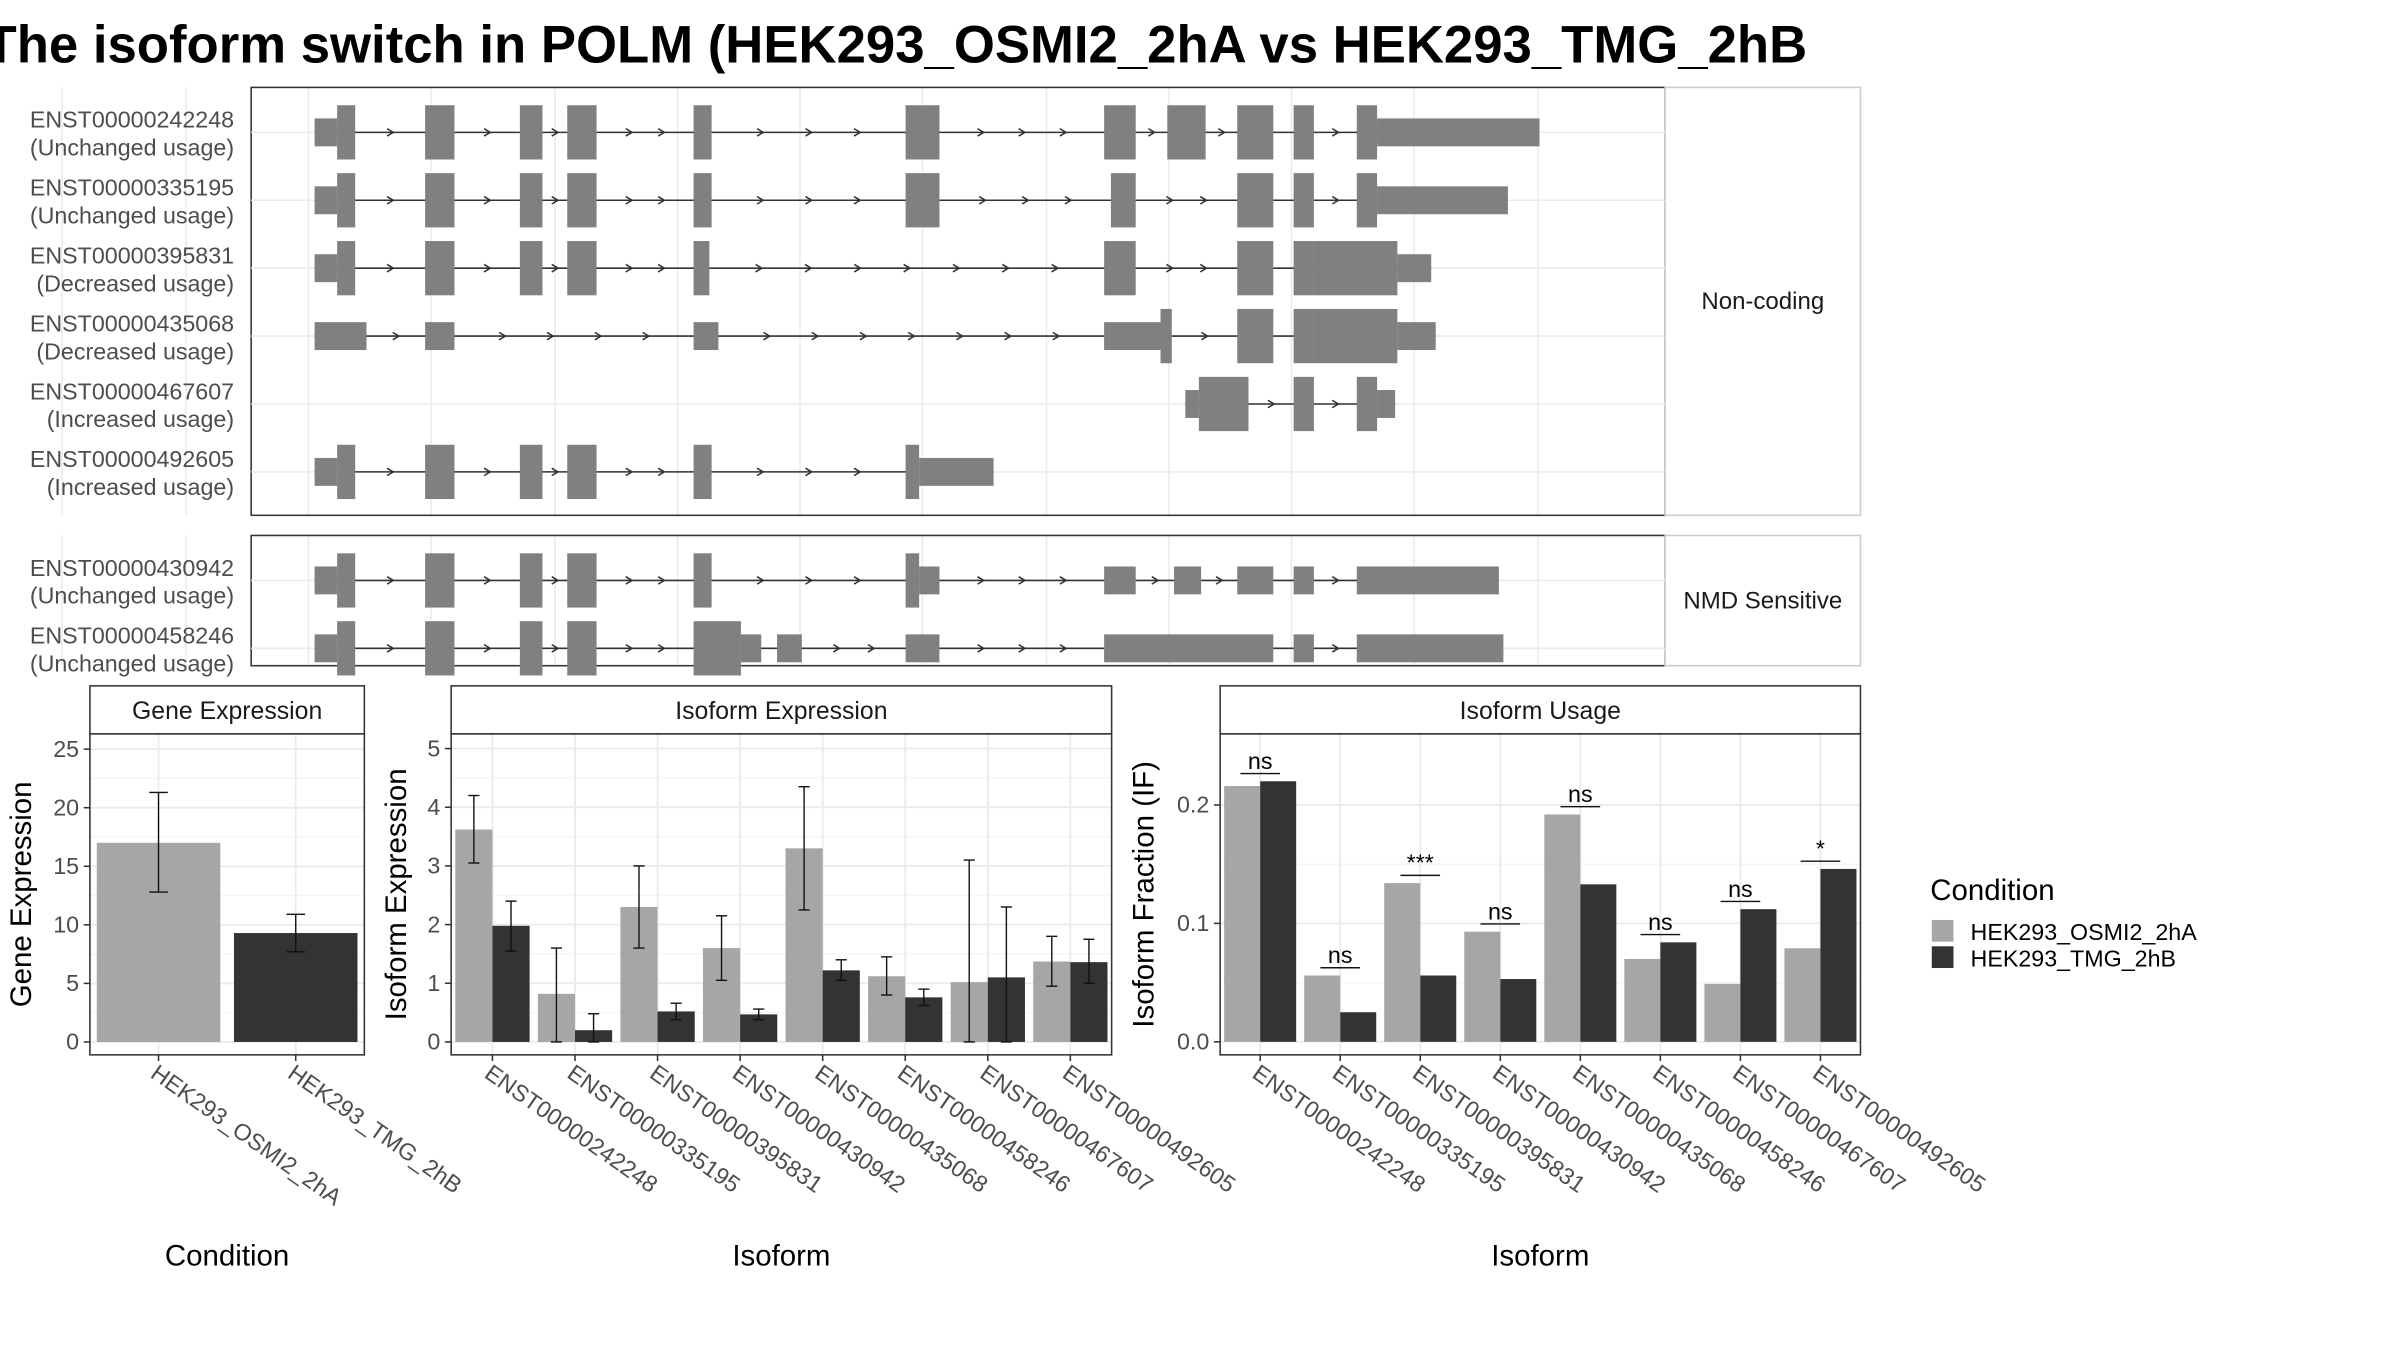  Describe the element at coordinates (140, 487) in the screenshot. I see `isoform-usage-label: (Increased usage)` at that location.